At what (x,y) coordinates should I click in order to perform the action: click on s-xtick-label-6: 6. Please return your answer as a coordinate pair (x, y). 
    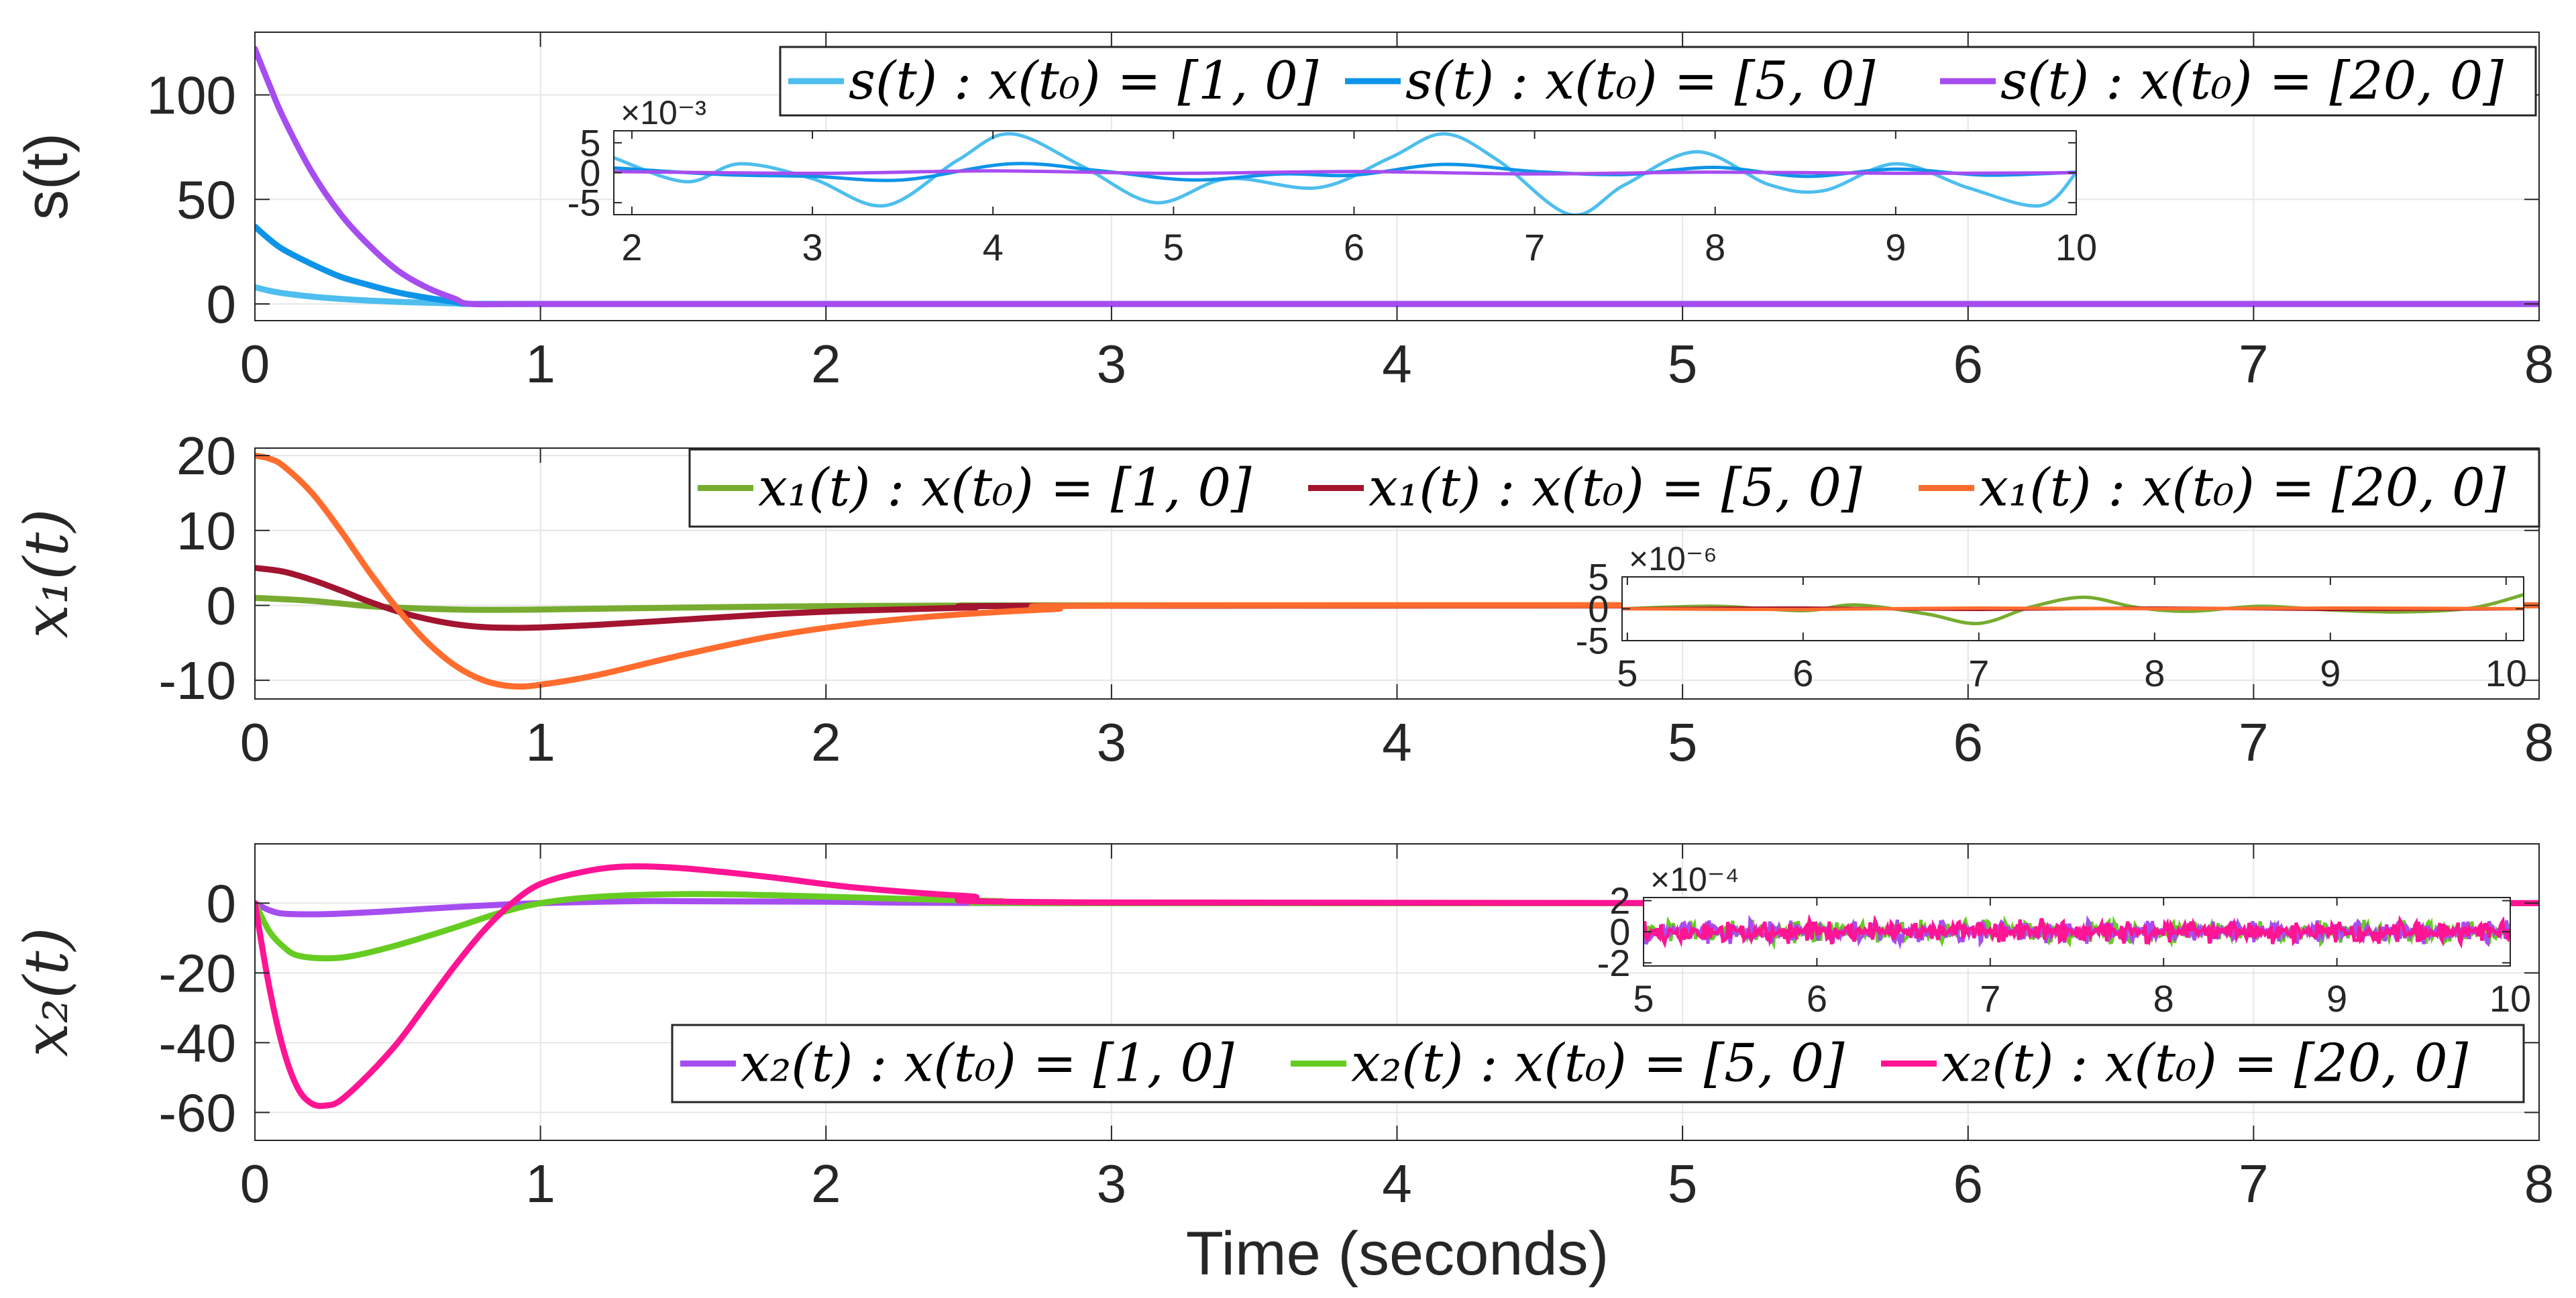
    Looking at the image, I should click on (1968, 364).